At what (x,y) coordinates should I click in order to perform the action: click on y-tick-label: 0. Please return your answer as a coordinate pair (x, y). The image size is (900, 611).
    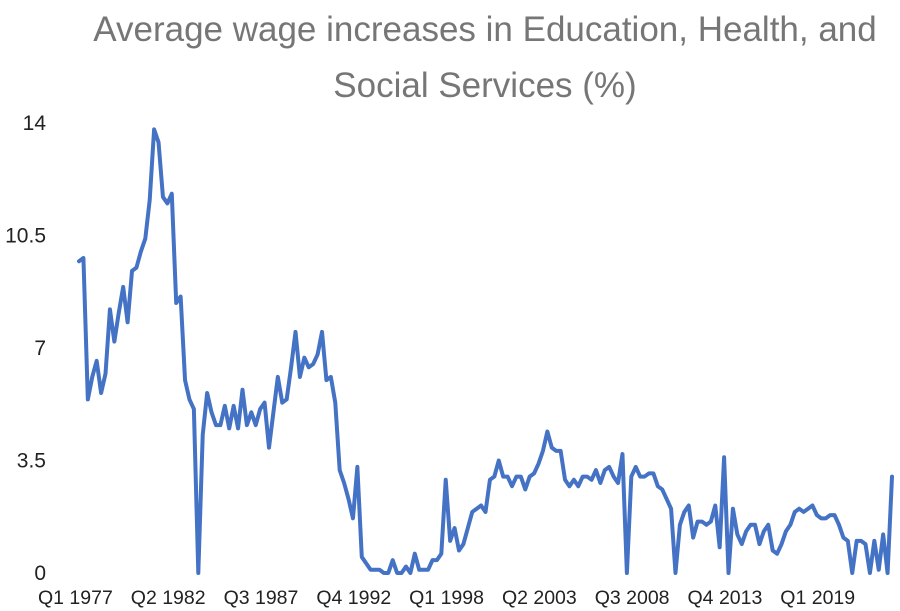
    Looking at the image, I should click on (40, 573).